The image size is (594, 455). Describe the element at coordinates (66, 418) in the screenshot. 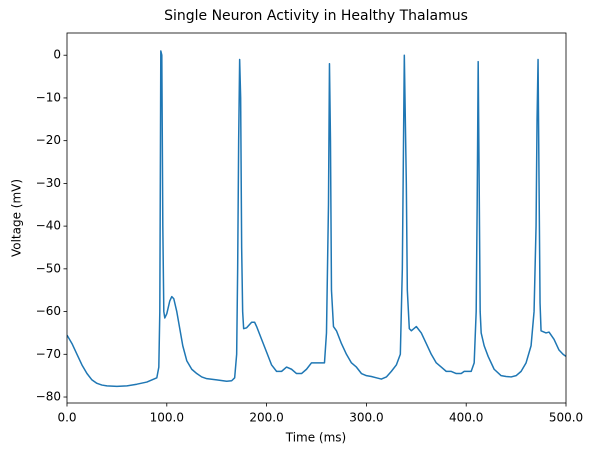

I see `x-tick-label: 0.0` at that location.